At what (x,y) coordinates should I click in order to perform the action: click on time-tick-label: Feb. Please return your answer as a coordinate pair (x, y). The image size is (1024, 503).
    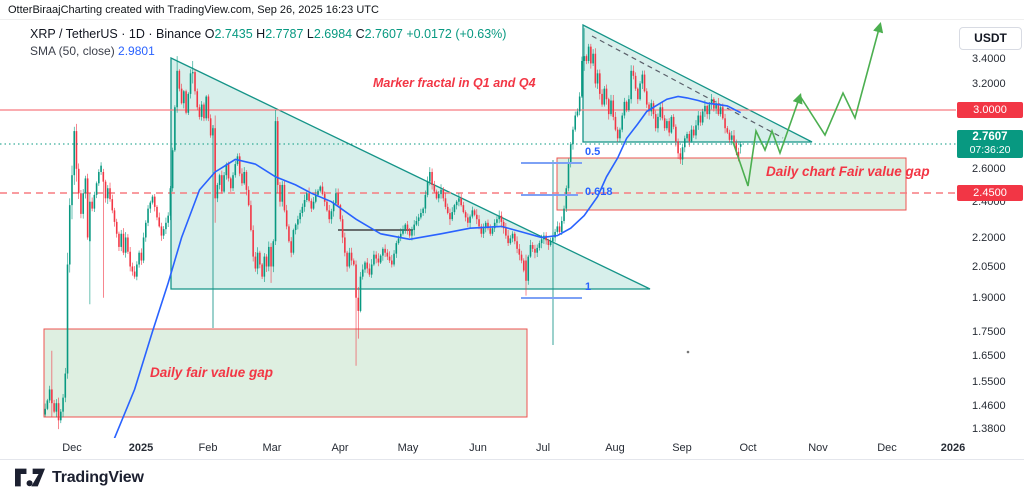
    Looking at the image, I should click on (208, 448).